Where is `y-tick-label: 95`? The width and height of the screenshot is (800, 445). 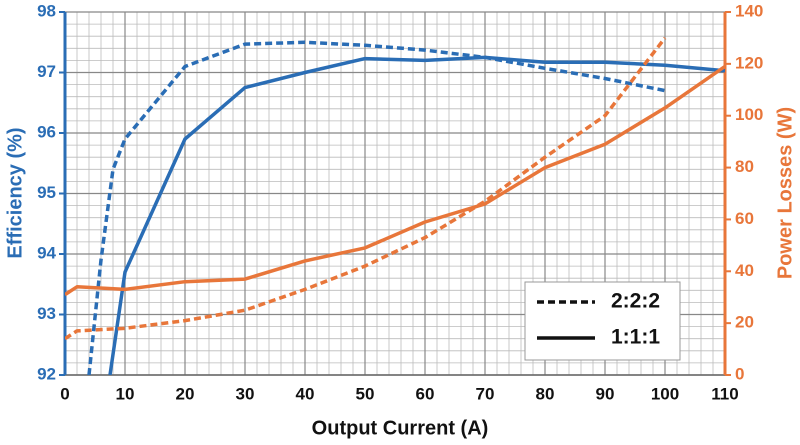 y-tick-label: 95 is located at coordinates (46, 192).